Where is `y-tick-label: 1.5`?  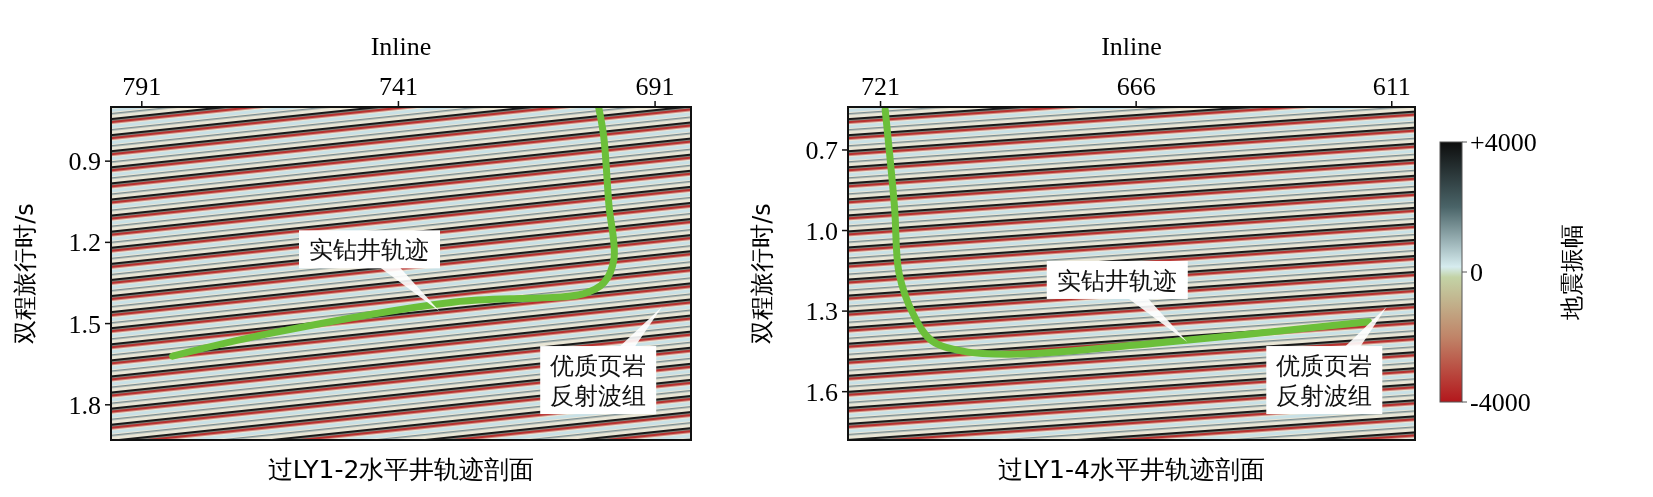 y-tick-label: 1.5 is located at coordinates (84, 324).